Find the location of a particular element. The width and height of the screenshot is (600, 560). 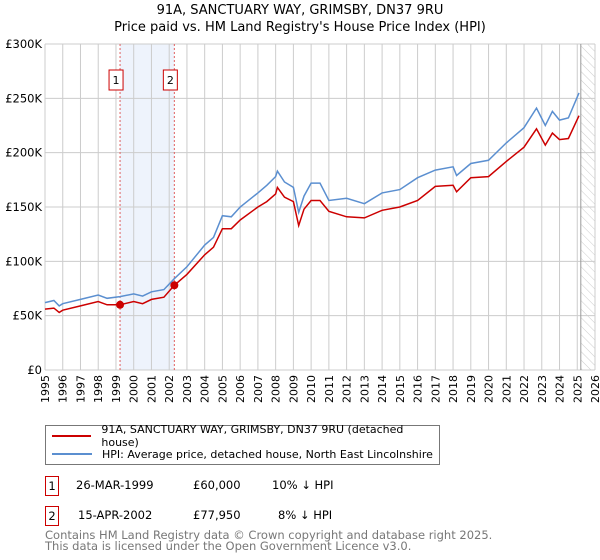

sale-date: 26-MAR-1999 is located at coordinates (115, 485).